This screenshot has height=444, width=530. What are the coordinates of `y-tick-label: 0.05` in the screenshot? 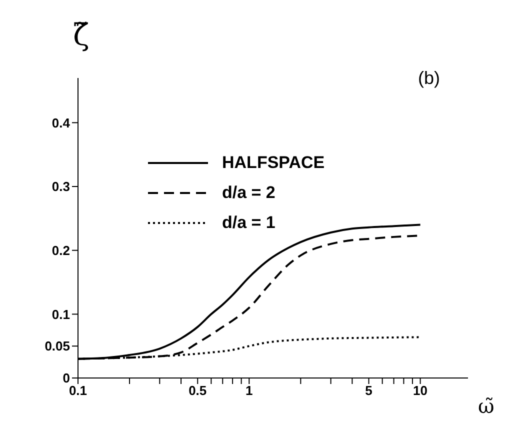 It's located at (57, 346).